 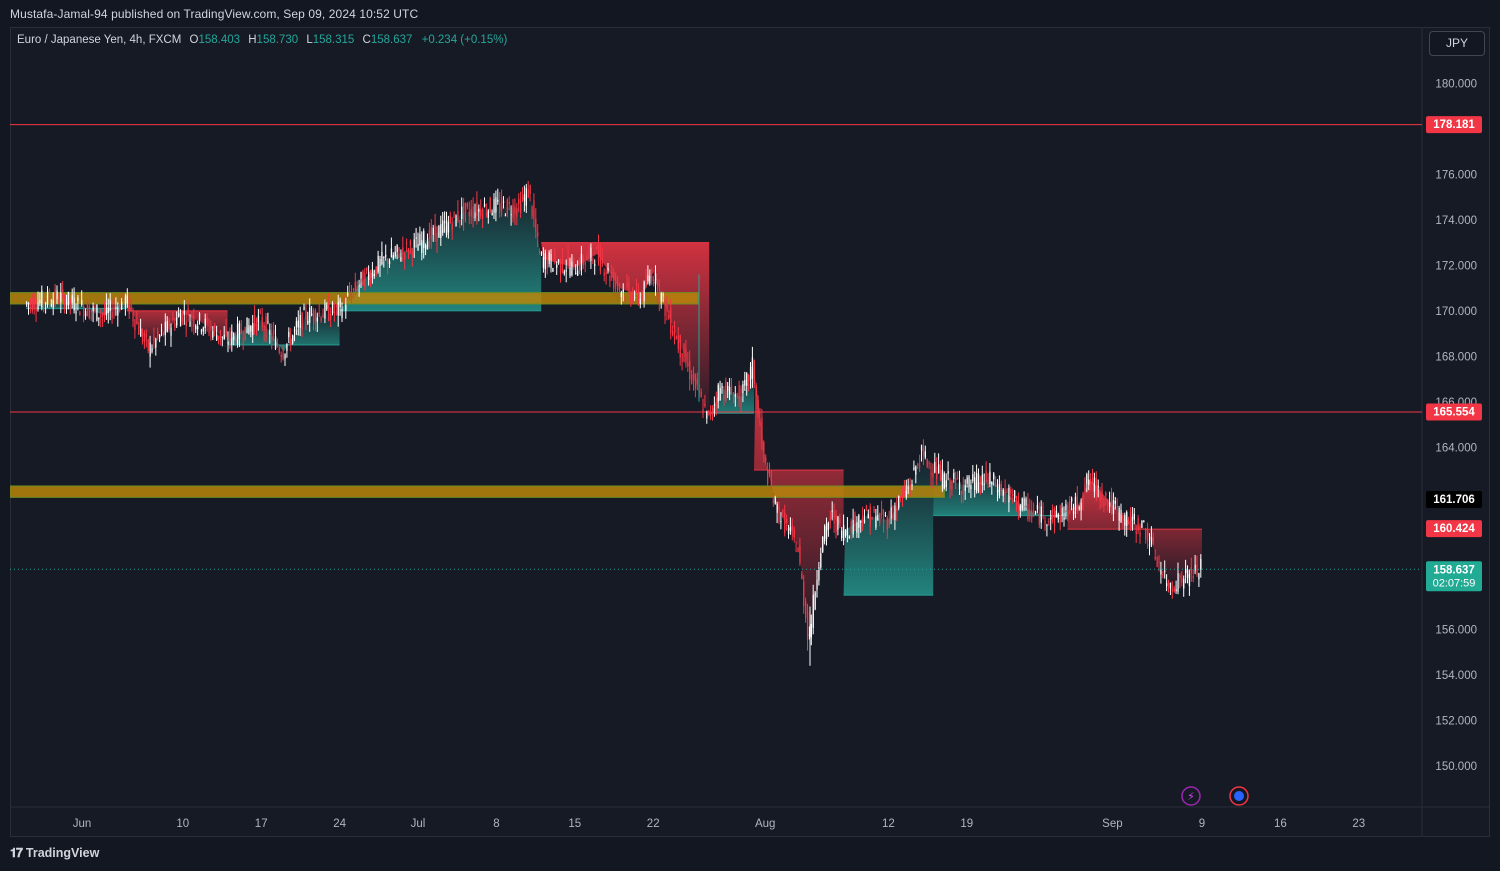 What do you see at coordinates (1191, 796) in the screenshot?
I see `lightning-icon: ⚡` at bounding box center [1191, 796].